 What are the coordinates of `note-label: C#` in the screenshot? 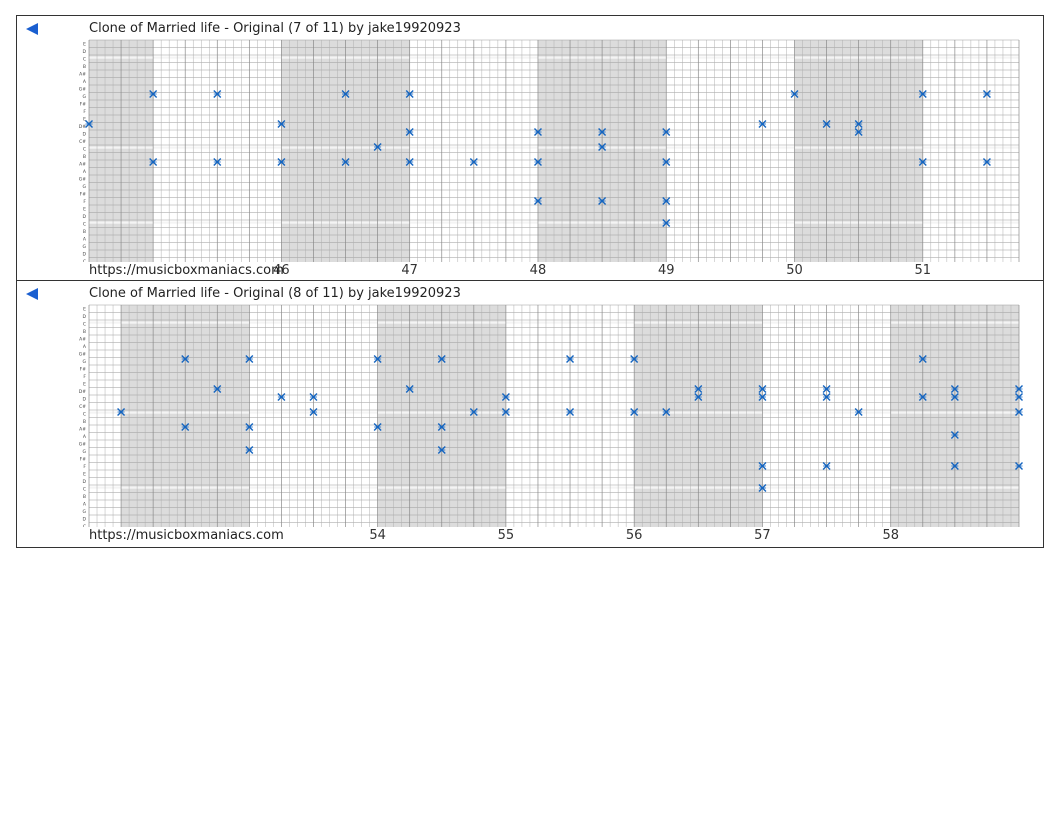 It's located at (82, 407).